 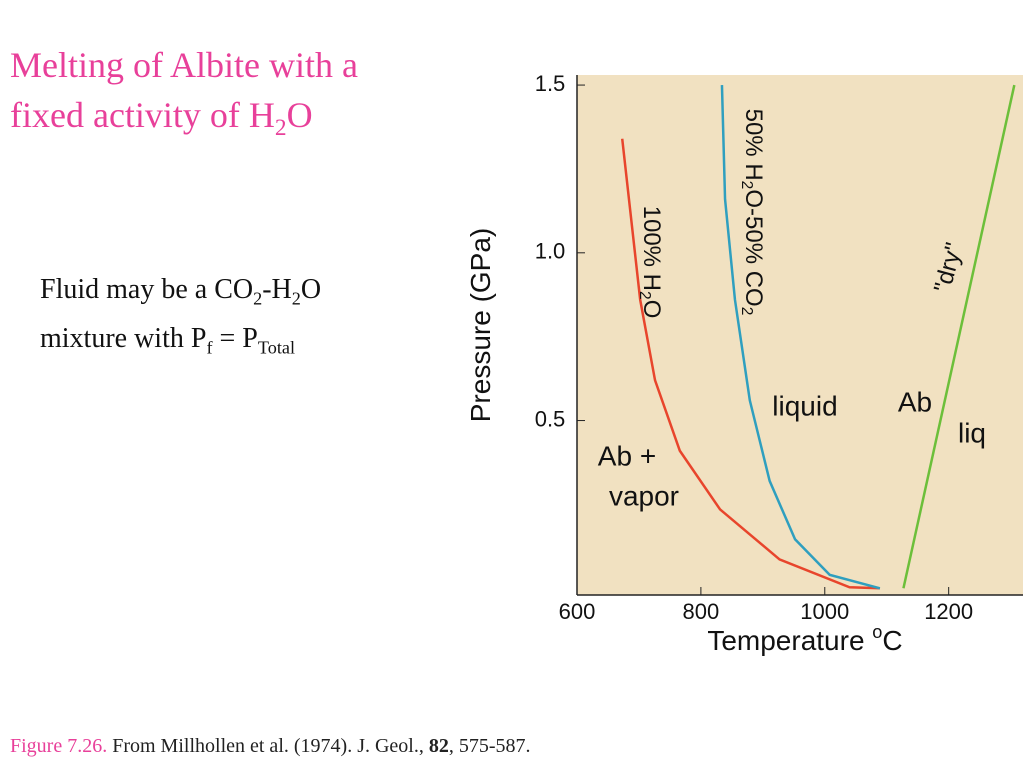 What do you see at coordinates (877, 632) in the screenshot?
I see `text-run: o` at bounding box center [877, 632].